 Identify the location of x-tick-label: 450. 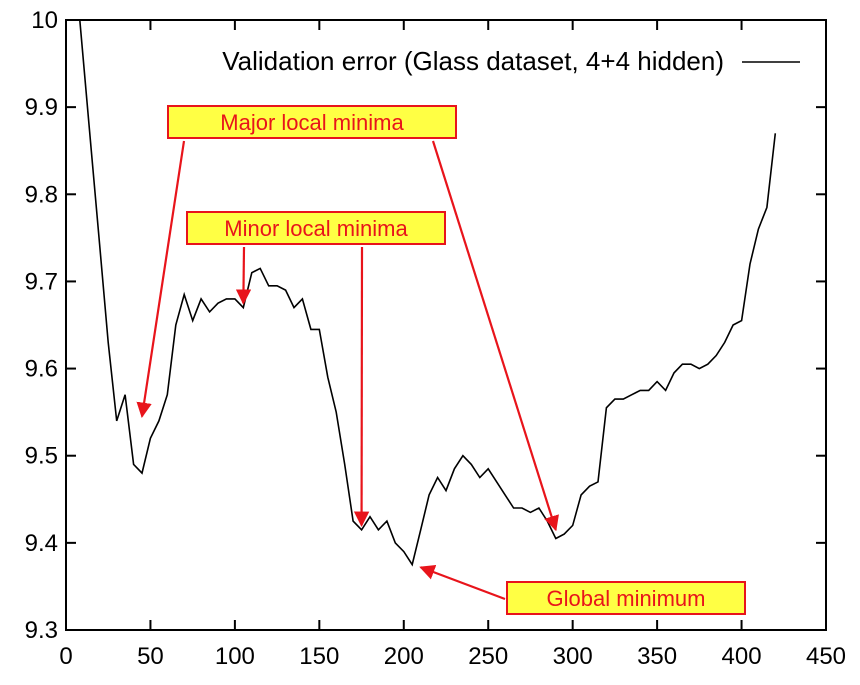
(826, 656).